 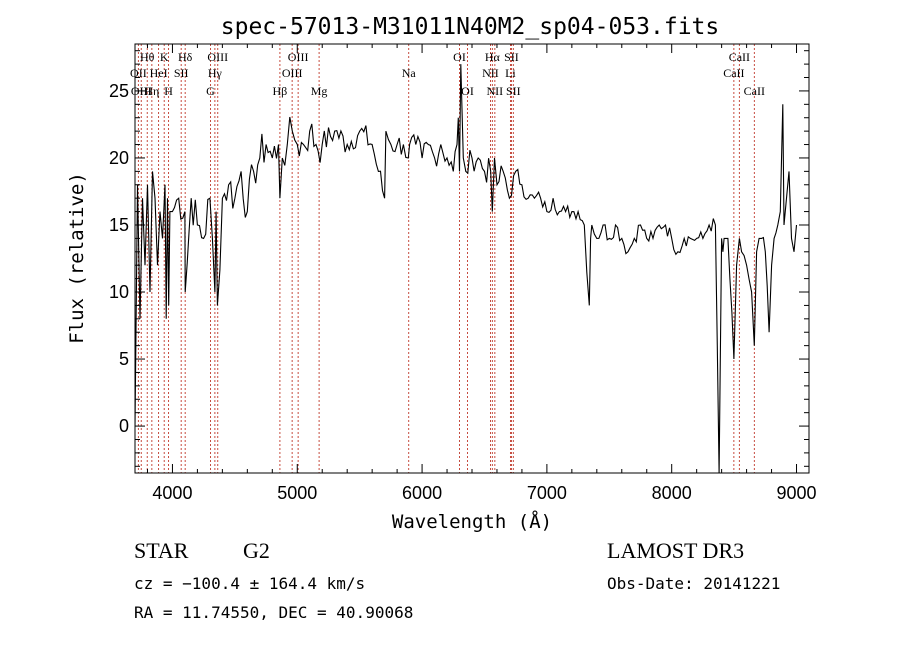 What do you see at coordinates (138, 73) in the screenshot?
I see `line-label: OII` at bounding box center [138, 73].